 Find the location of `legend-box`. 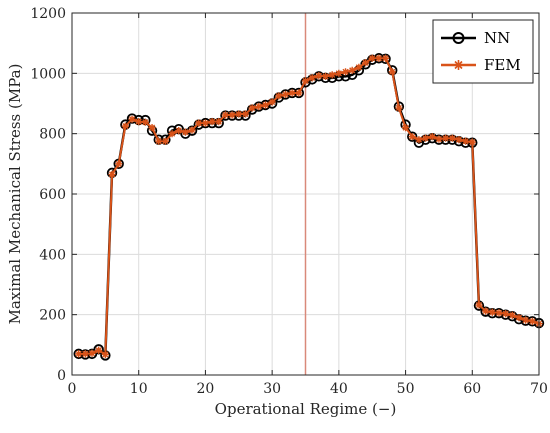

legend-box is located at coordinates (483, 51).